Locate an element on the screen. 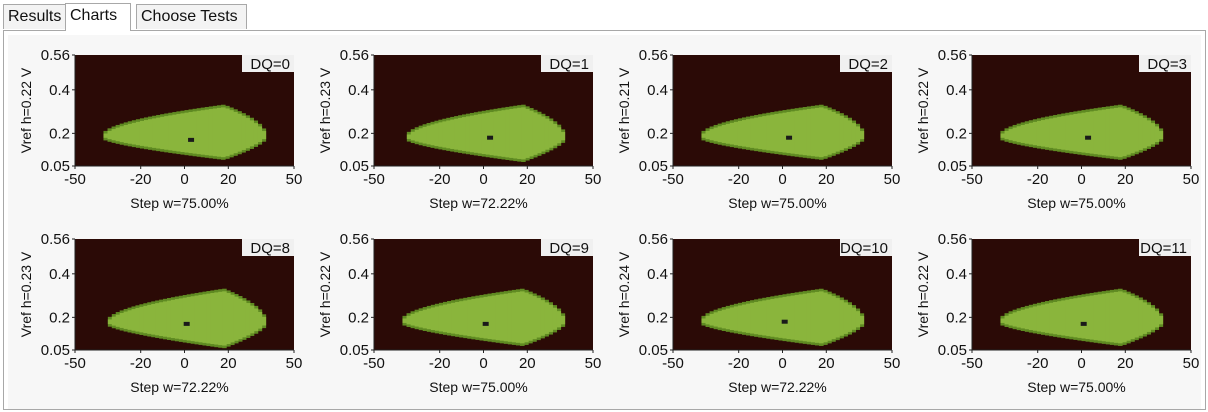  x-tick-label: 20 is located at coordinates (228, 179).